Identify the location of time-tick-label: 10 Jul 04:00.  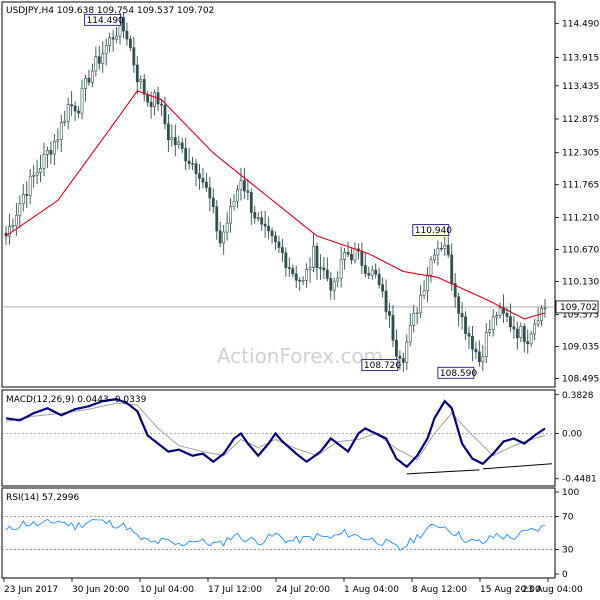
(167, 590).